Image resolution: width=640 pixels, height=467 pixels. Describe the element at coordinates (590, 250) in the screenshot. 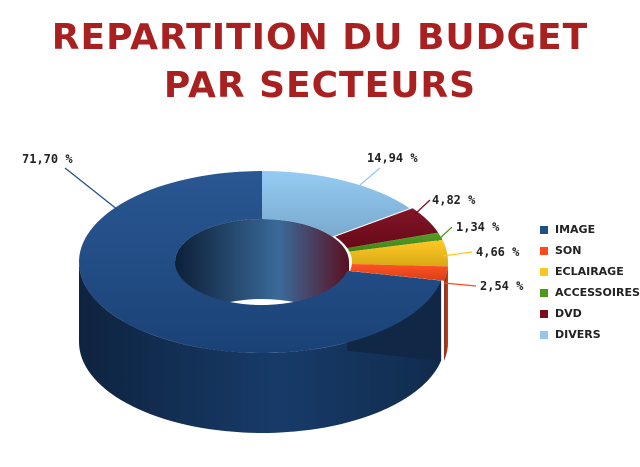

I see `legend-item-son: SON` at that location.